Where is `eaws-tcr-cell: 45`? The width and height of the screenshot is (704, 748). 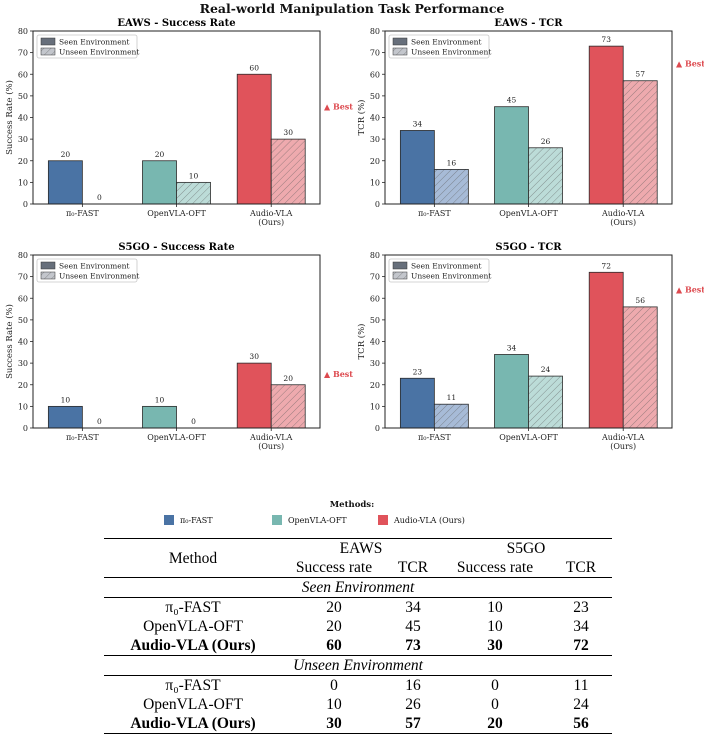 eaws-tcr-cell: 45 is located at coordinates (413, 626).